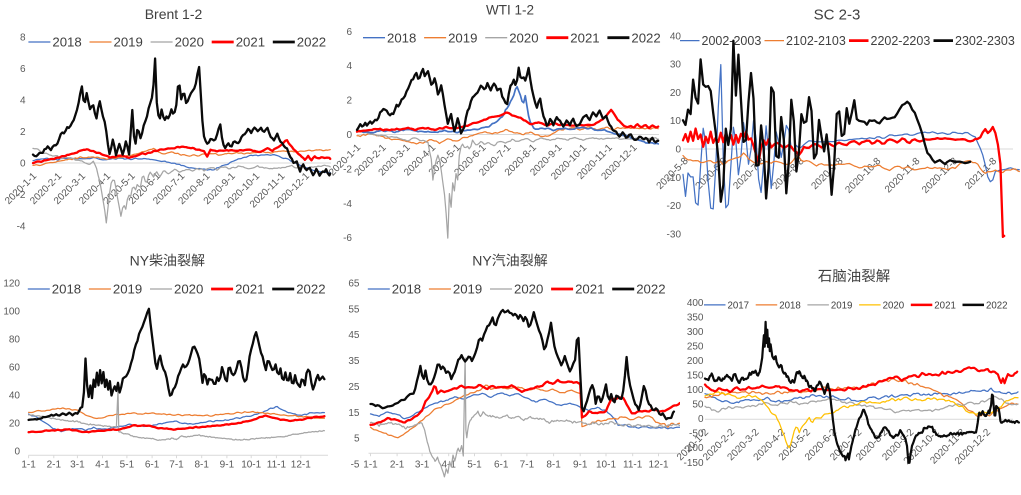 Image resolution: width=1021 pixels, height=495 pixels. What do you see at coordinates (676, 65) in the screenshot?
I see `svg-text: 30` at bounding box center [676, 65].